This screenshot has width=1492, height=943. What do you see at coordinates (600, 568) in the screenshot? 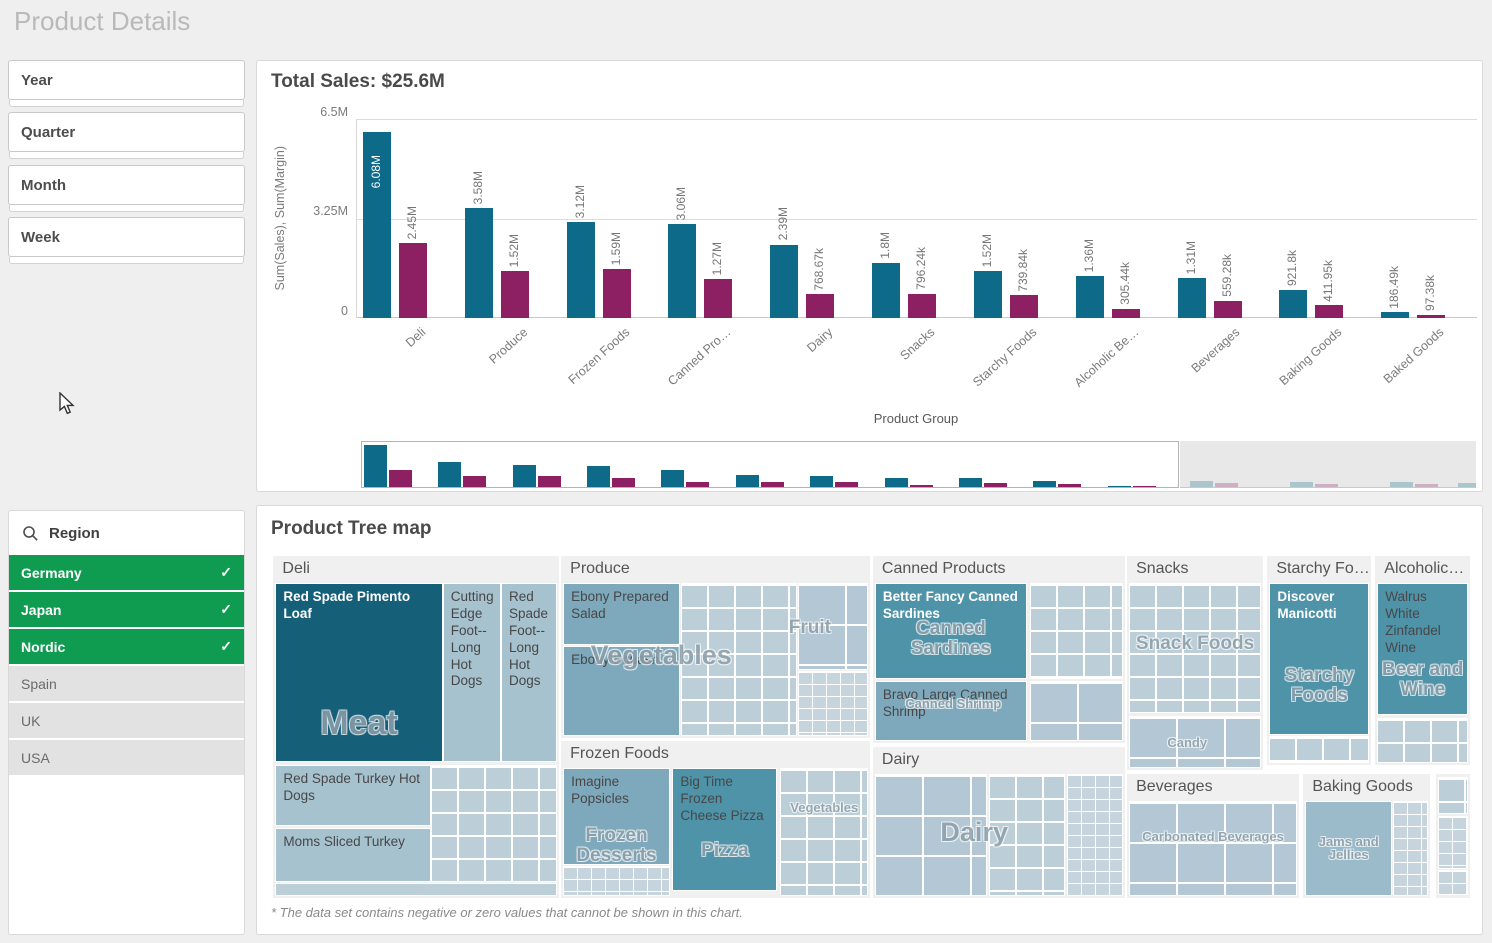
I see `treemap-section-header: Produce` at bounding box center [600, 568].